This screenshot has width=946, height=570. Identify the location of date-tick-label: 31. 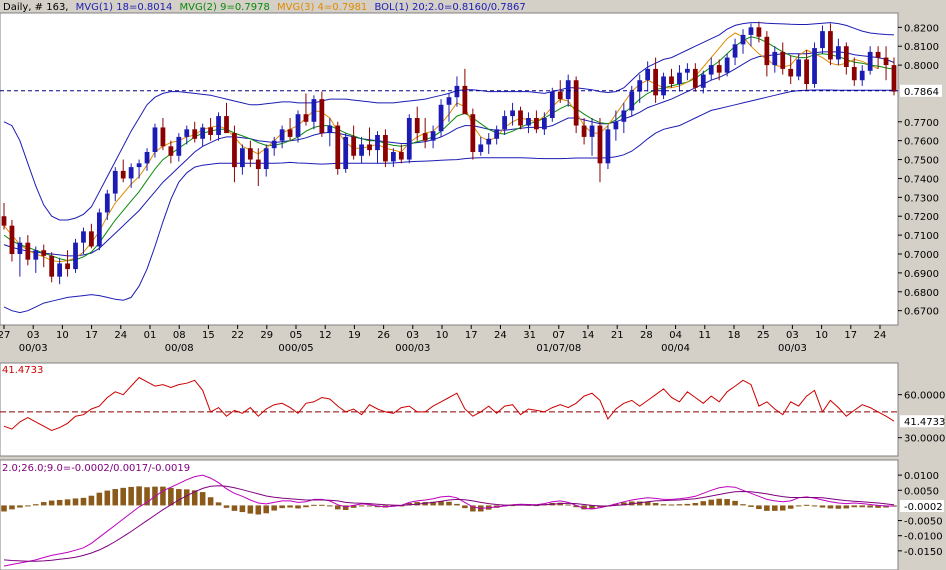
(529, 335).